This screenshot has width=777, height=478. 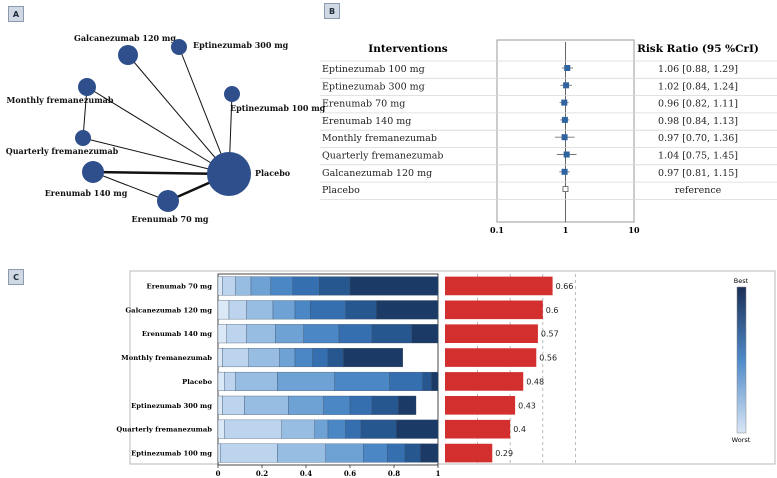 What do you see at coordinates (197, 382) in the screenshot?
I see `rankogram-category-label: Placebo` at bounding box center [197, 382].